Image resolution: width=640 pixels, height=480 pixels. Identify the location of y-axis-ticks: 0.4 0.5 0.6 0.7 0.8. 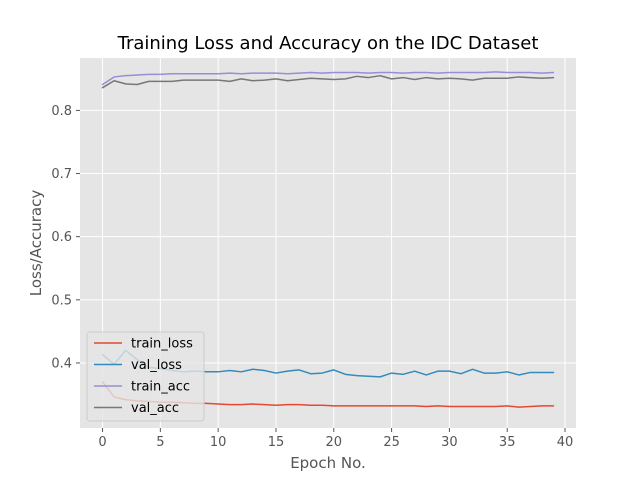
(65, 237).